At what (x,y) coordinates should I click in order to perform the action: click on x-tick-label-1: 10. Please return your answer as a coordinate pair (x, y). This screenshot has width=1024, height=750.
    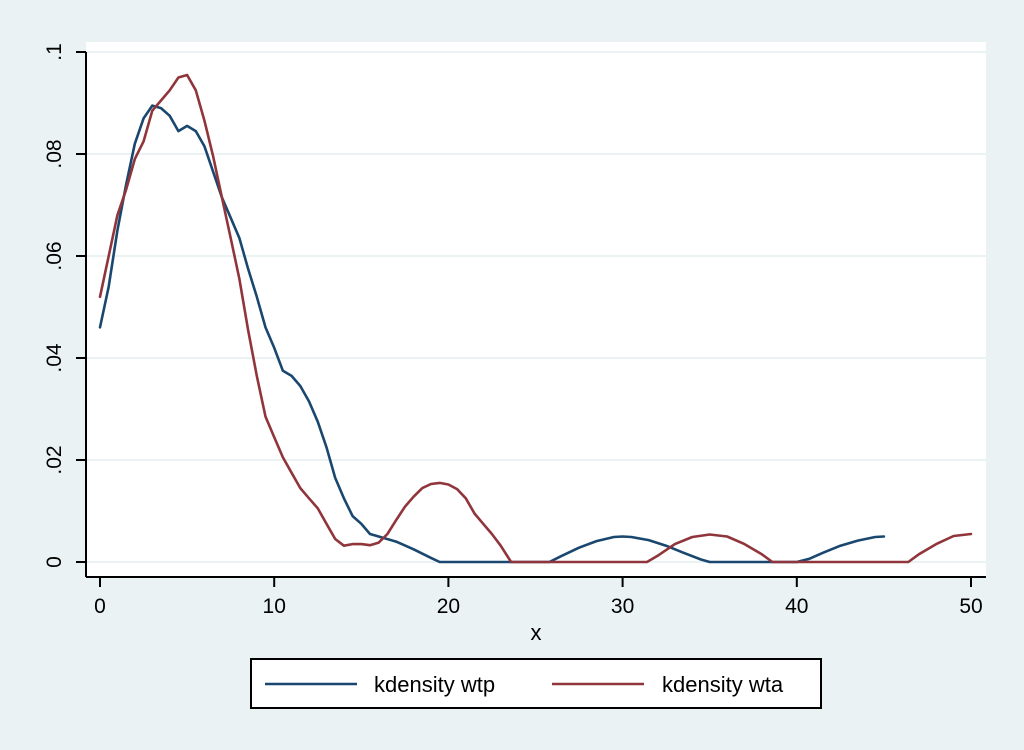
    Looking at the image, I should click on (274, 606).